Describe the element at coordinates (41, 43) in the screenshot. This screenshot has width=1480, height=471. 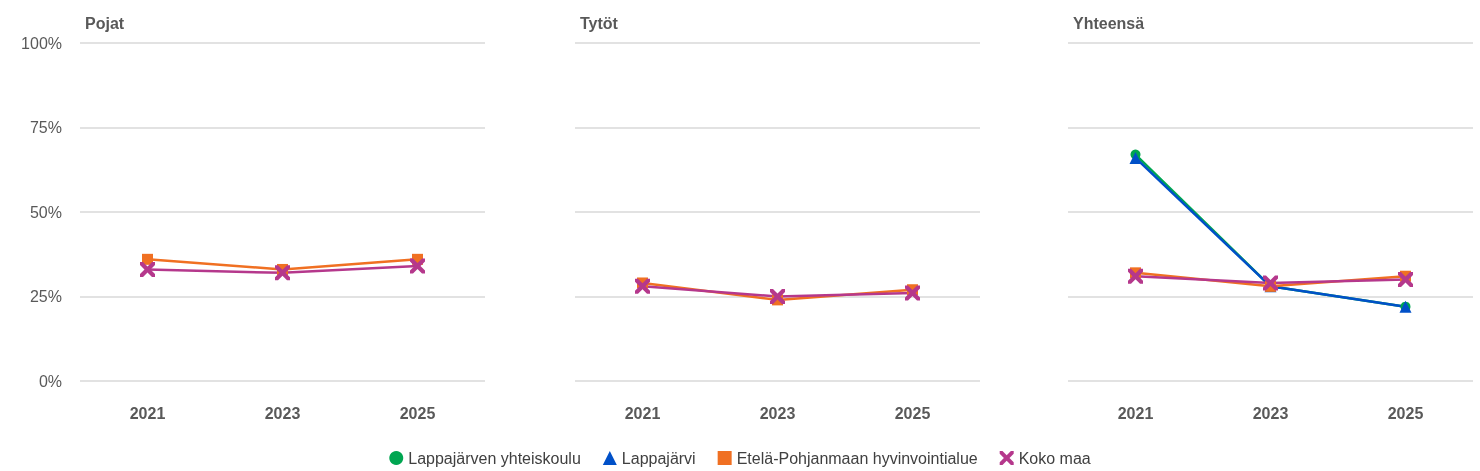
I see `y-tick-label: 100%` at that location.